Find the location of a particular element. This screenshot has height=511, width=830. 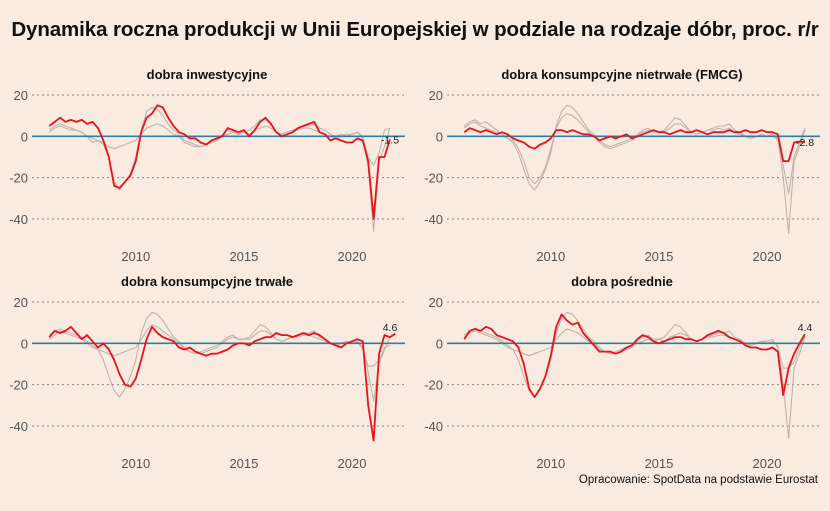

panel-title: dobra konsumpcyjne trwałe is located at coordinates (207, 281).